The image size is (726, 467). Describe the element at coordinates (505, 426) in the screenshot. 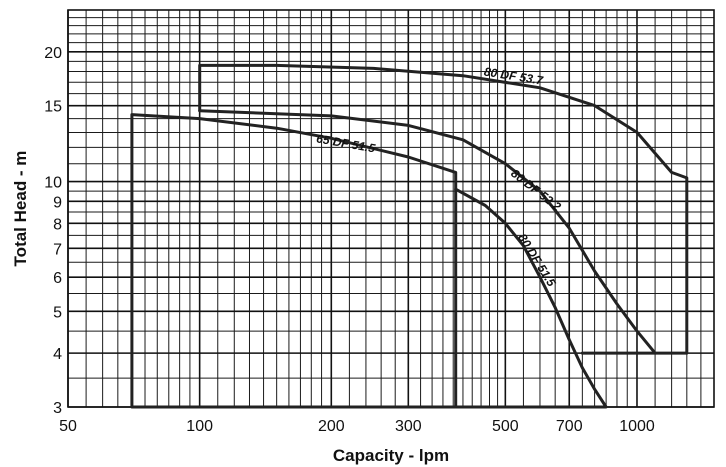

I see `x-tick-label: 500` at that location.